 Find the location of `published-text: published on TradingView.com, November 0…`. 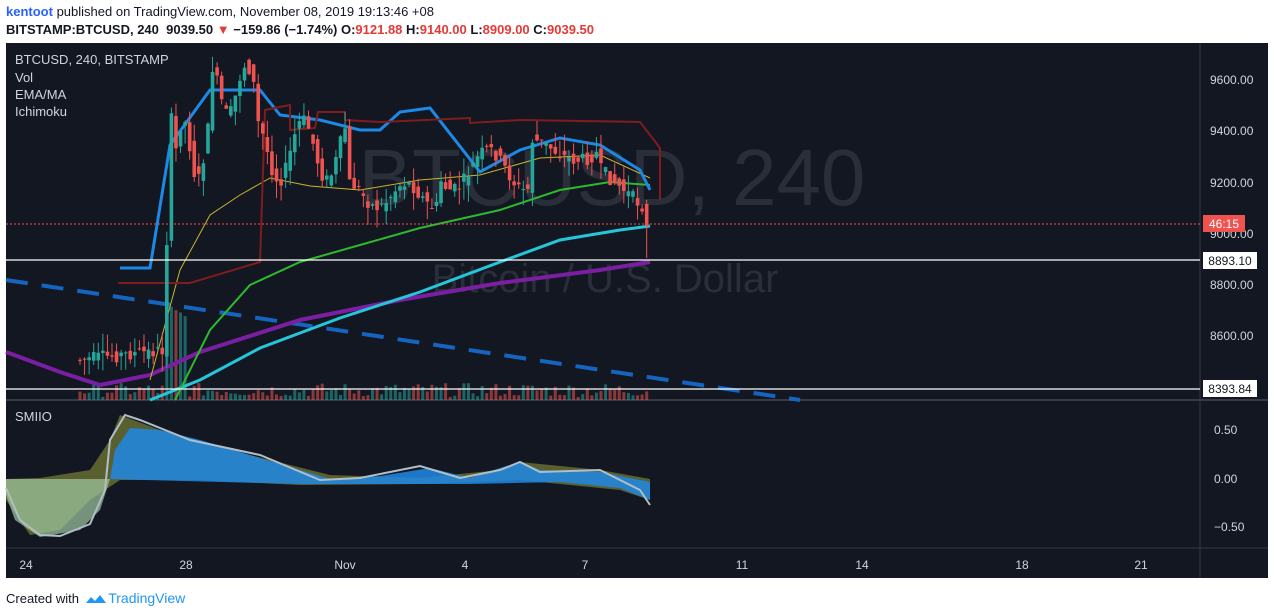

published-text: published on TradingView.com, November 0… is located at coordinates (245, 11).